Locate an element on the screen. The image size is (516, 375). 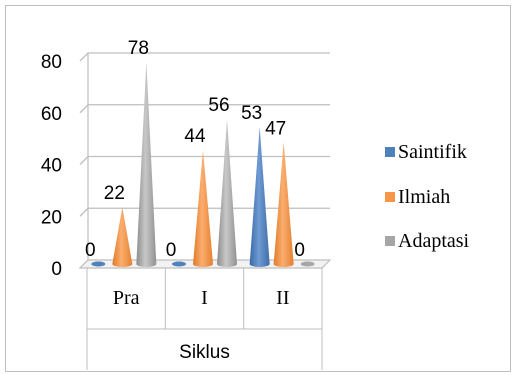
data-label: 53 is located at coordinates (251, 113).